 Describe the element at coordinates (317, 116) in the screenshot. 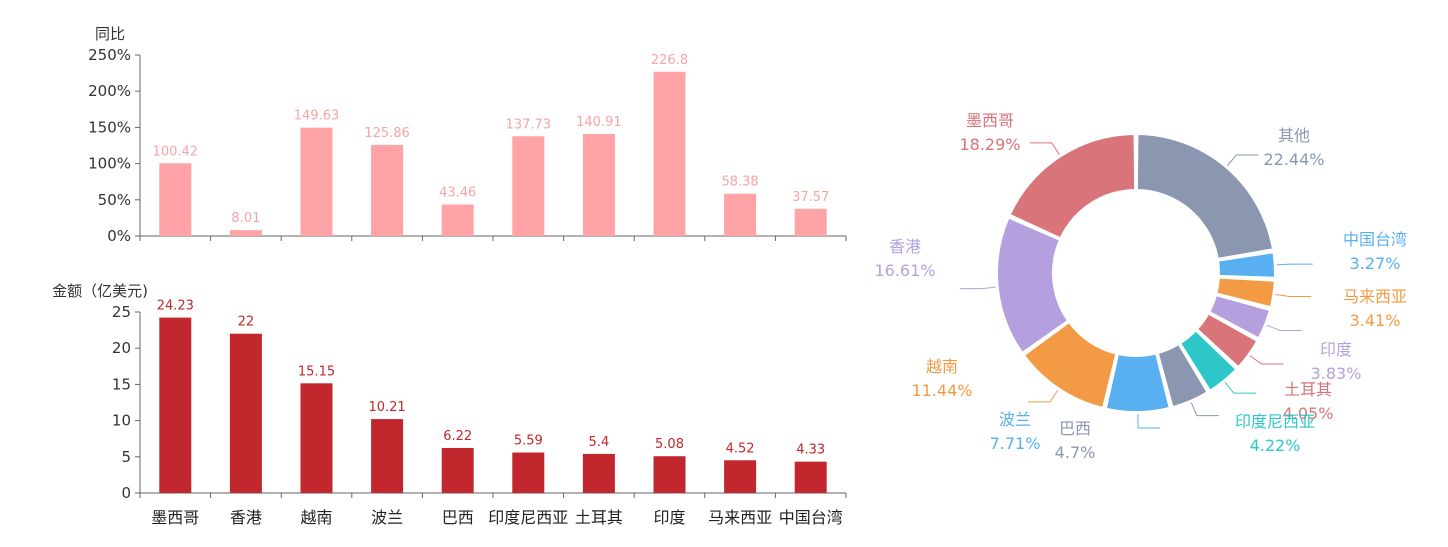

I see `yoy-bar-value-label: 149.63` at that location.